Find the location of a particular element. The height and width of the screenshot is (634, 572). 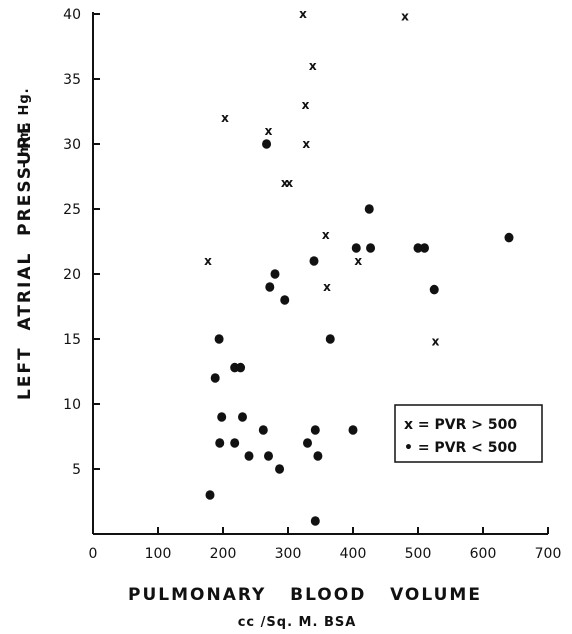

y-axis-unit: - mm. Hg. is located at coordinates (24, 127).